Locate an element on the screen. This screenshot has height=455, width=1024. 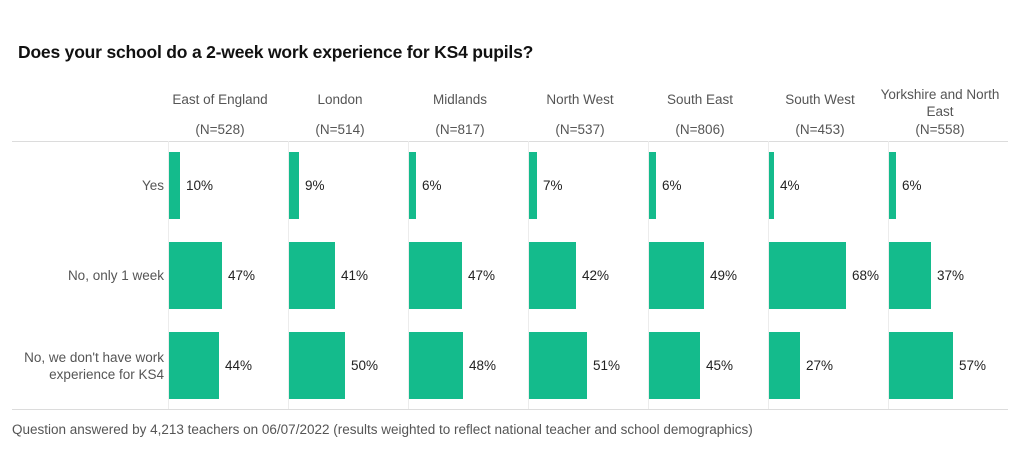
region-header: North West (N=537) is located at coordinates (580, 112).